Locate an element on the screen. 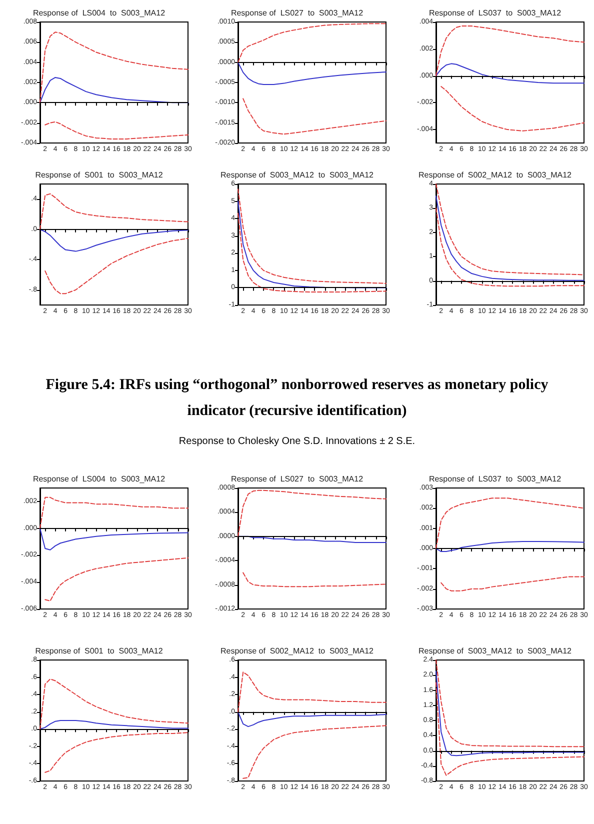 This screenshot has height=824, width=594. text: Response to Cholesky One S.D. Innovations ± 2 S.E. is located at coordinates (297, 441).